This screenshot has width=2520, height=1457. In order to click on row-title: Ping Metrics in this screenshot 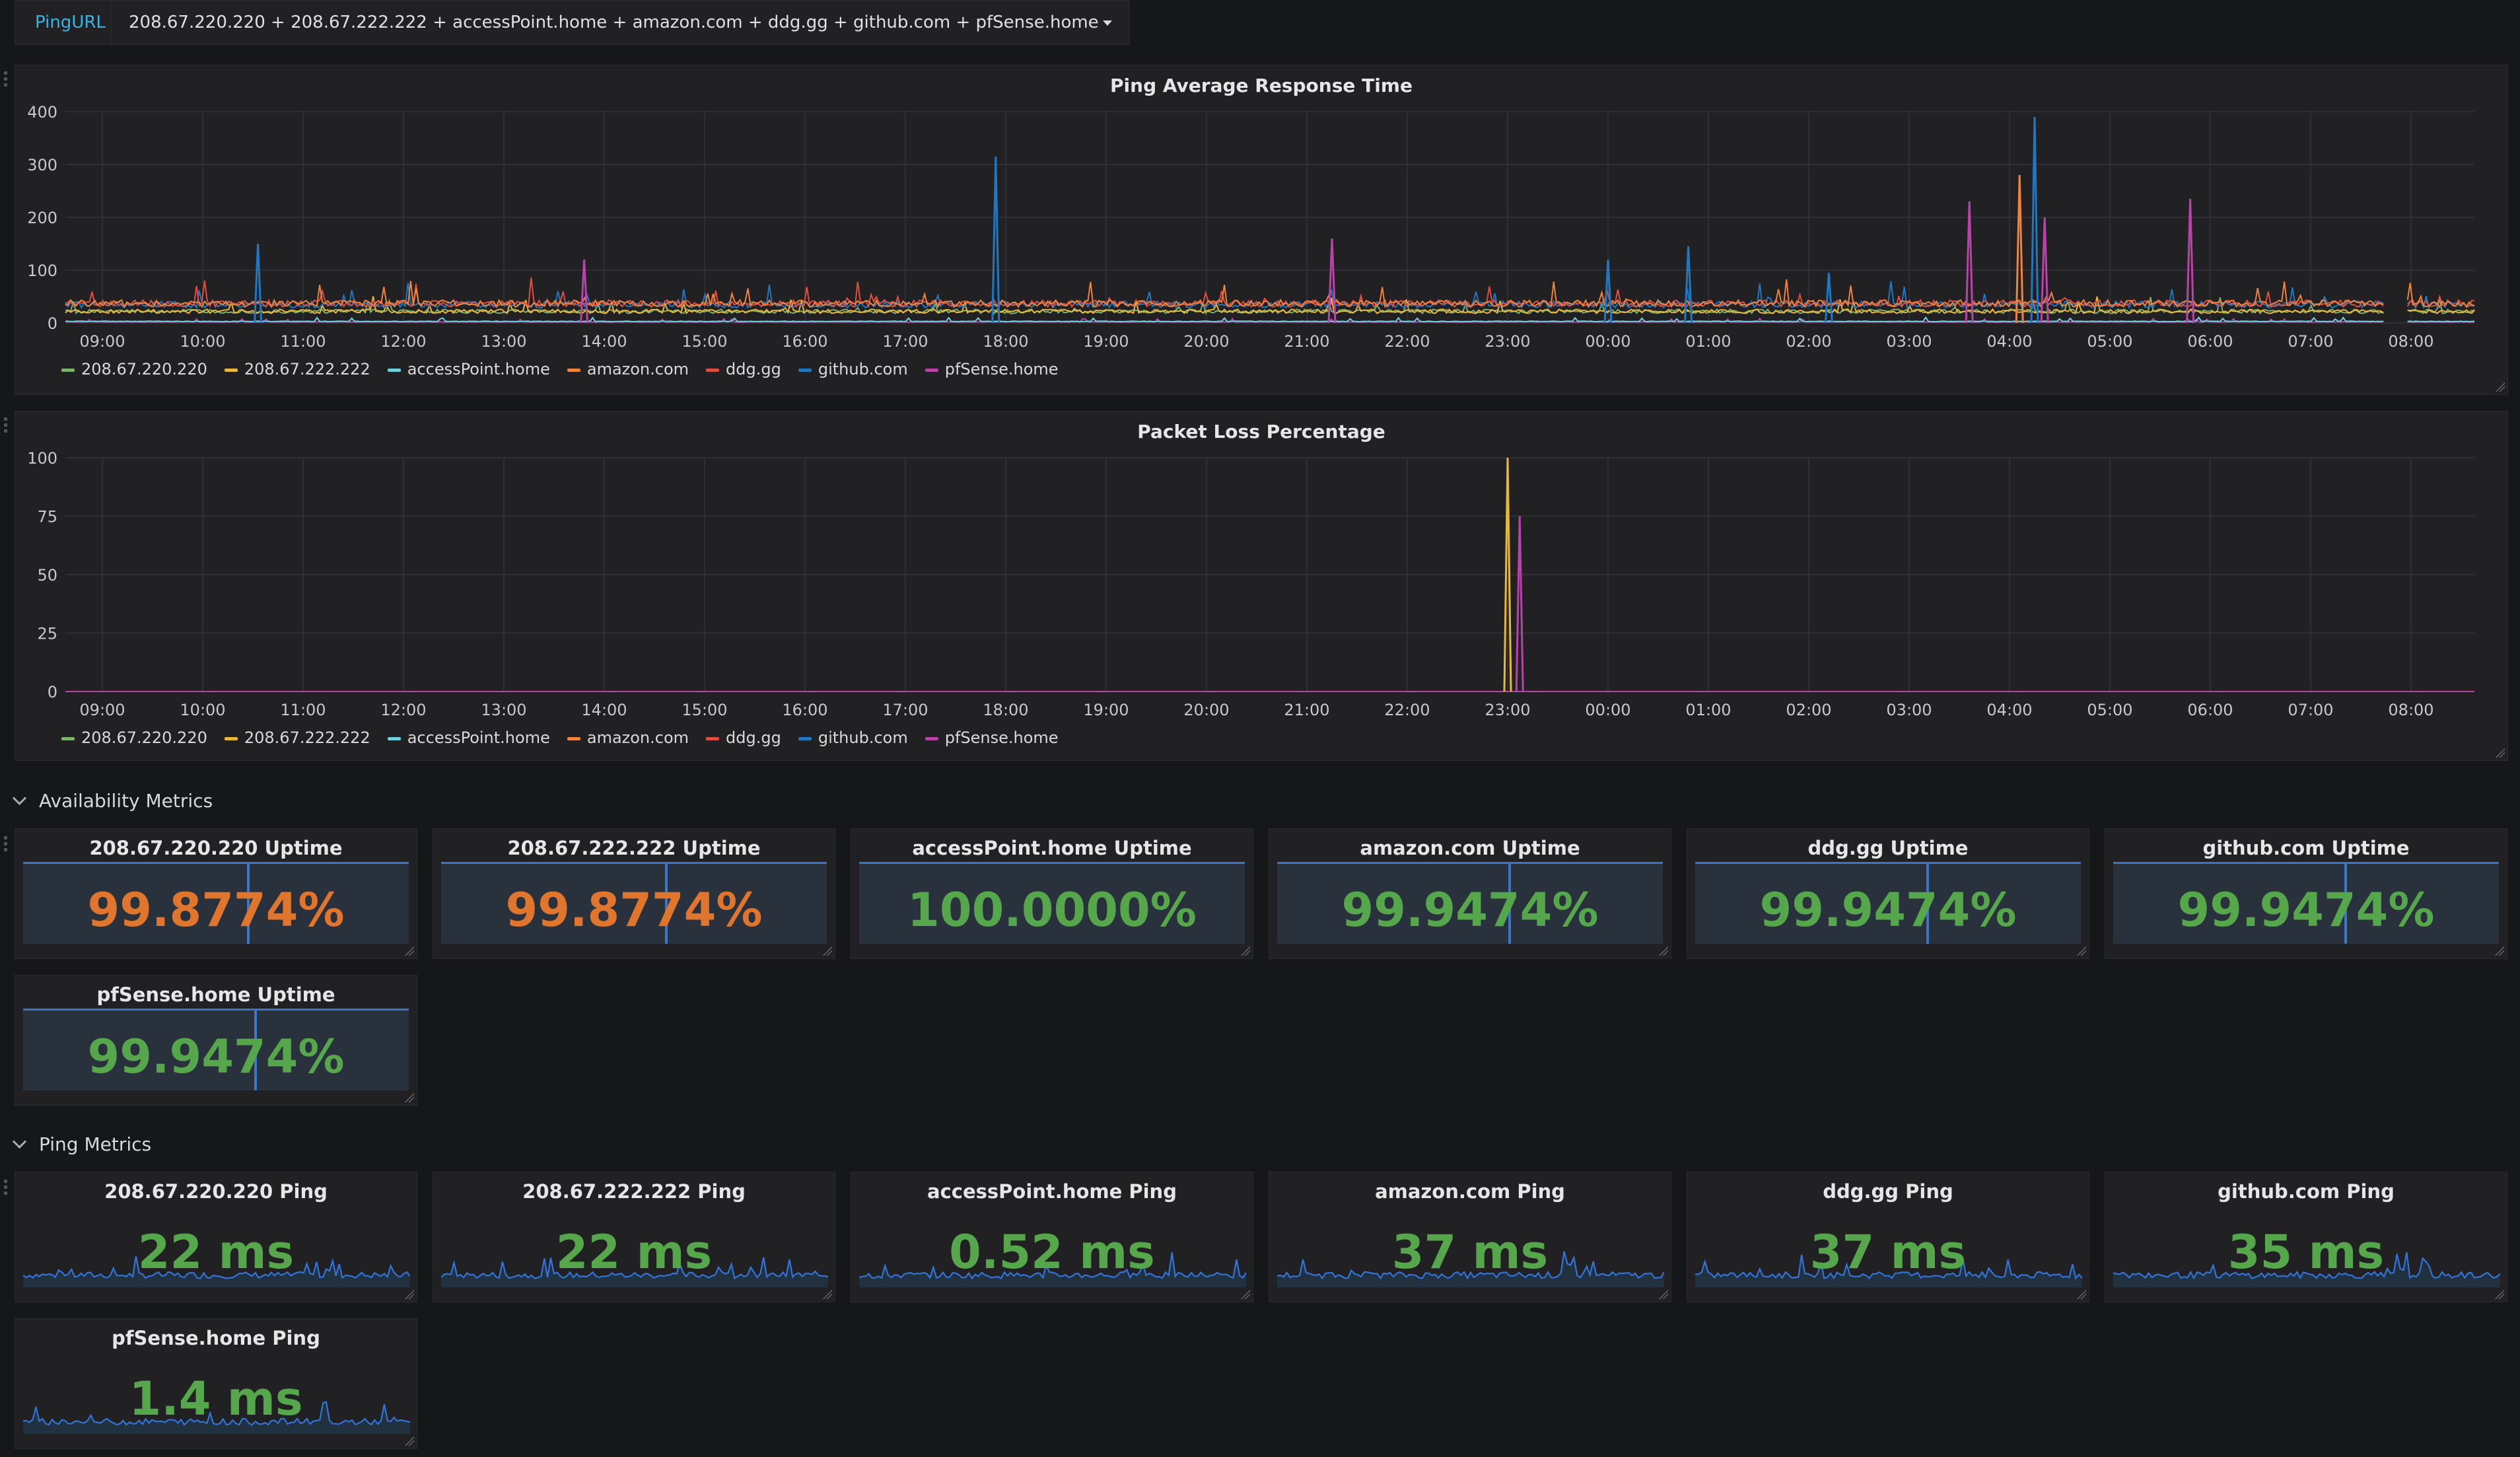, I will do `click(95, 1144)`.